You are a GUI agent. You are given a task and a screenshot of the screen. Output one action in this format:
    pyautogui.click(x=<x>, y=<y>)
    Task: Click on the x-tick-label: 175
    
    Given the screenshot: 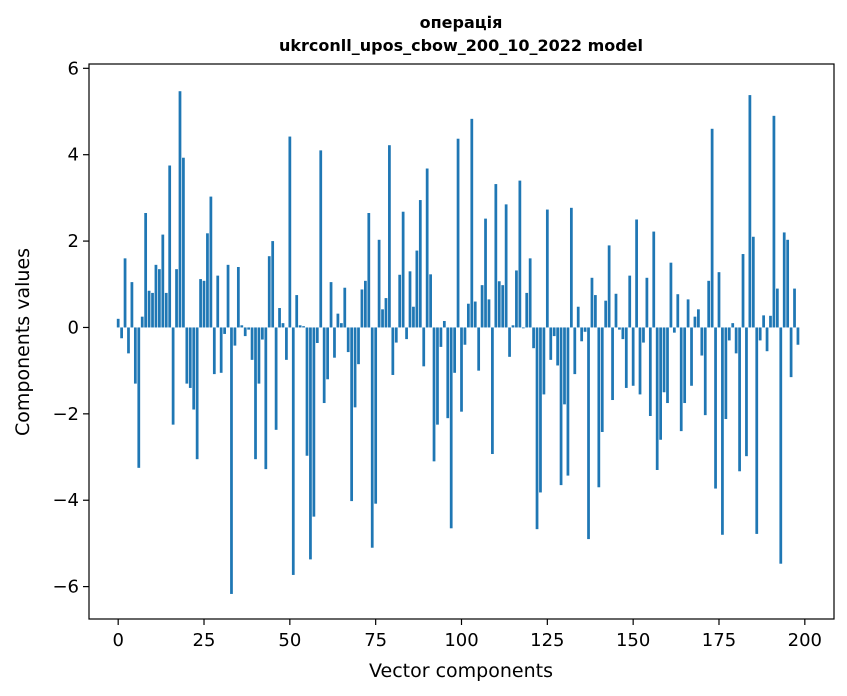 What is the action you would take?
    pyautogui.click(x=719, y=640)
    